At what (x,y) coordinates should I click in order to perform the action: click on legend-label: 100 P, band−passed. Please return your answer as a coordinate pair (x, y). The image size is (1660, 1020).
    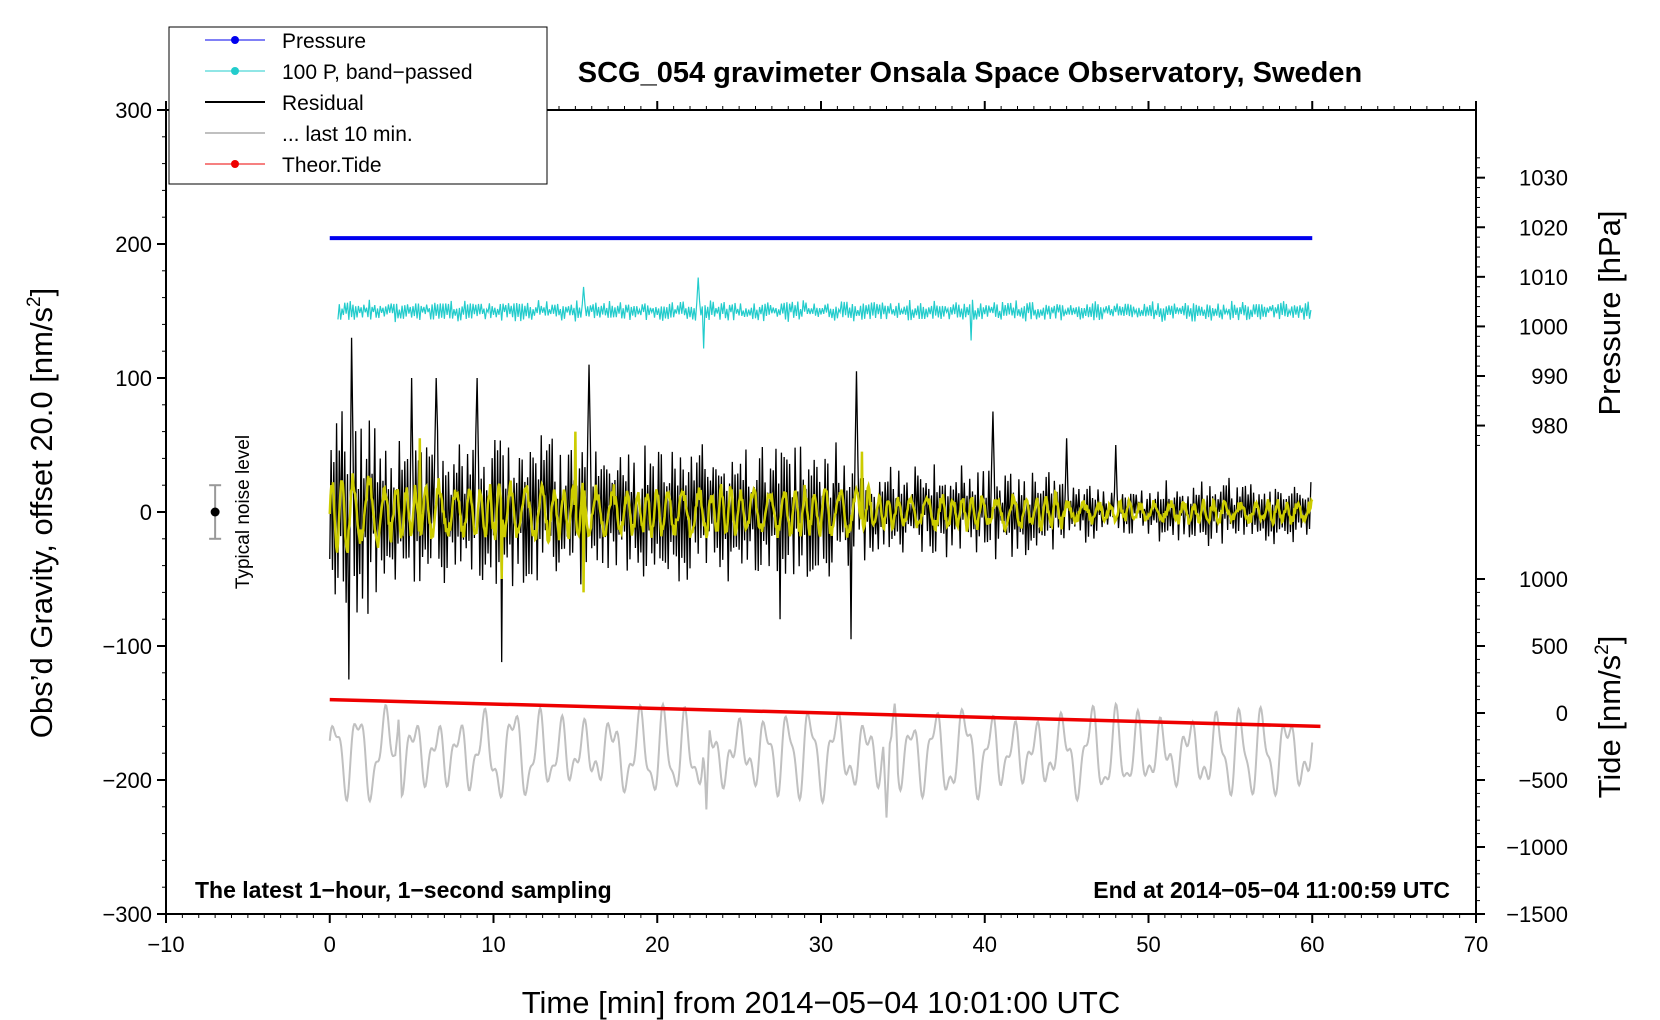
    Looking at the image, I should click on (377, 72).